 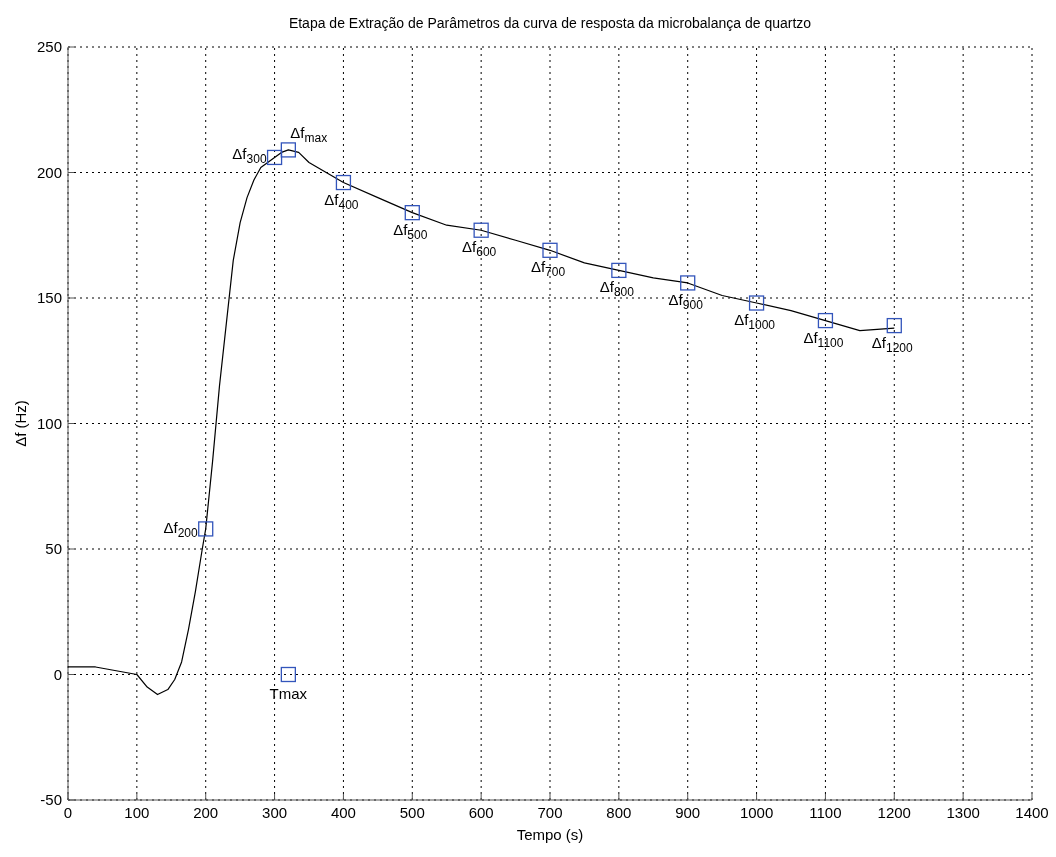 I want to click on chart-title: Etapa de Extração de Parâmetros da curva de resposta da microbalança de quartzo, so click(x=550, y=23).